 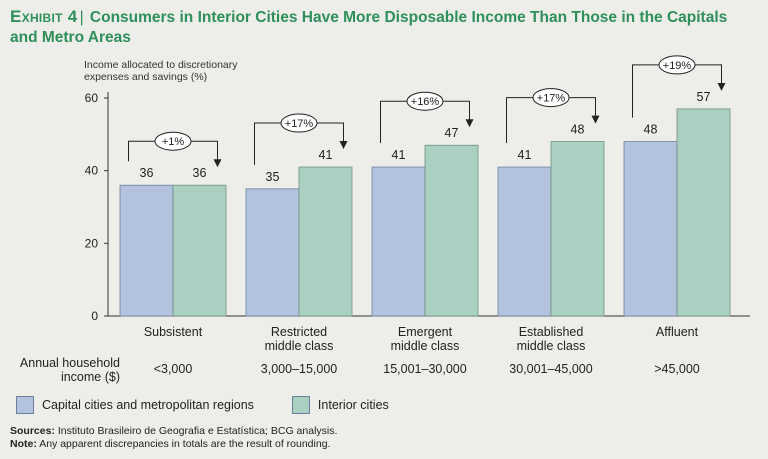 I want to click on data-label-capital-1: 35, so click(x=273, y=177).